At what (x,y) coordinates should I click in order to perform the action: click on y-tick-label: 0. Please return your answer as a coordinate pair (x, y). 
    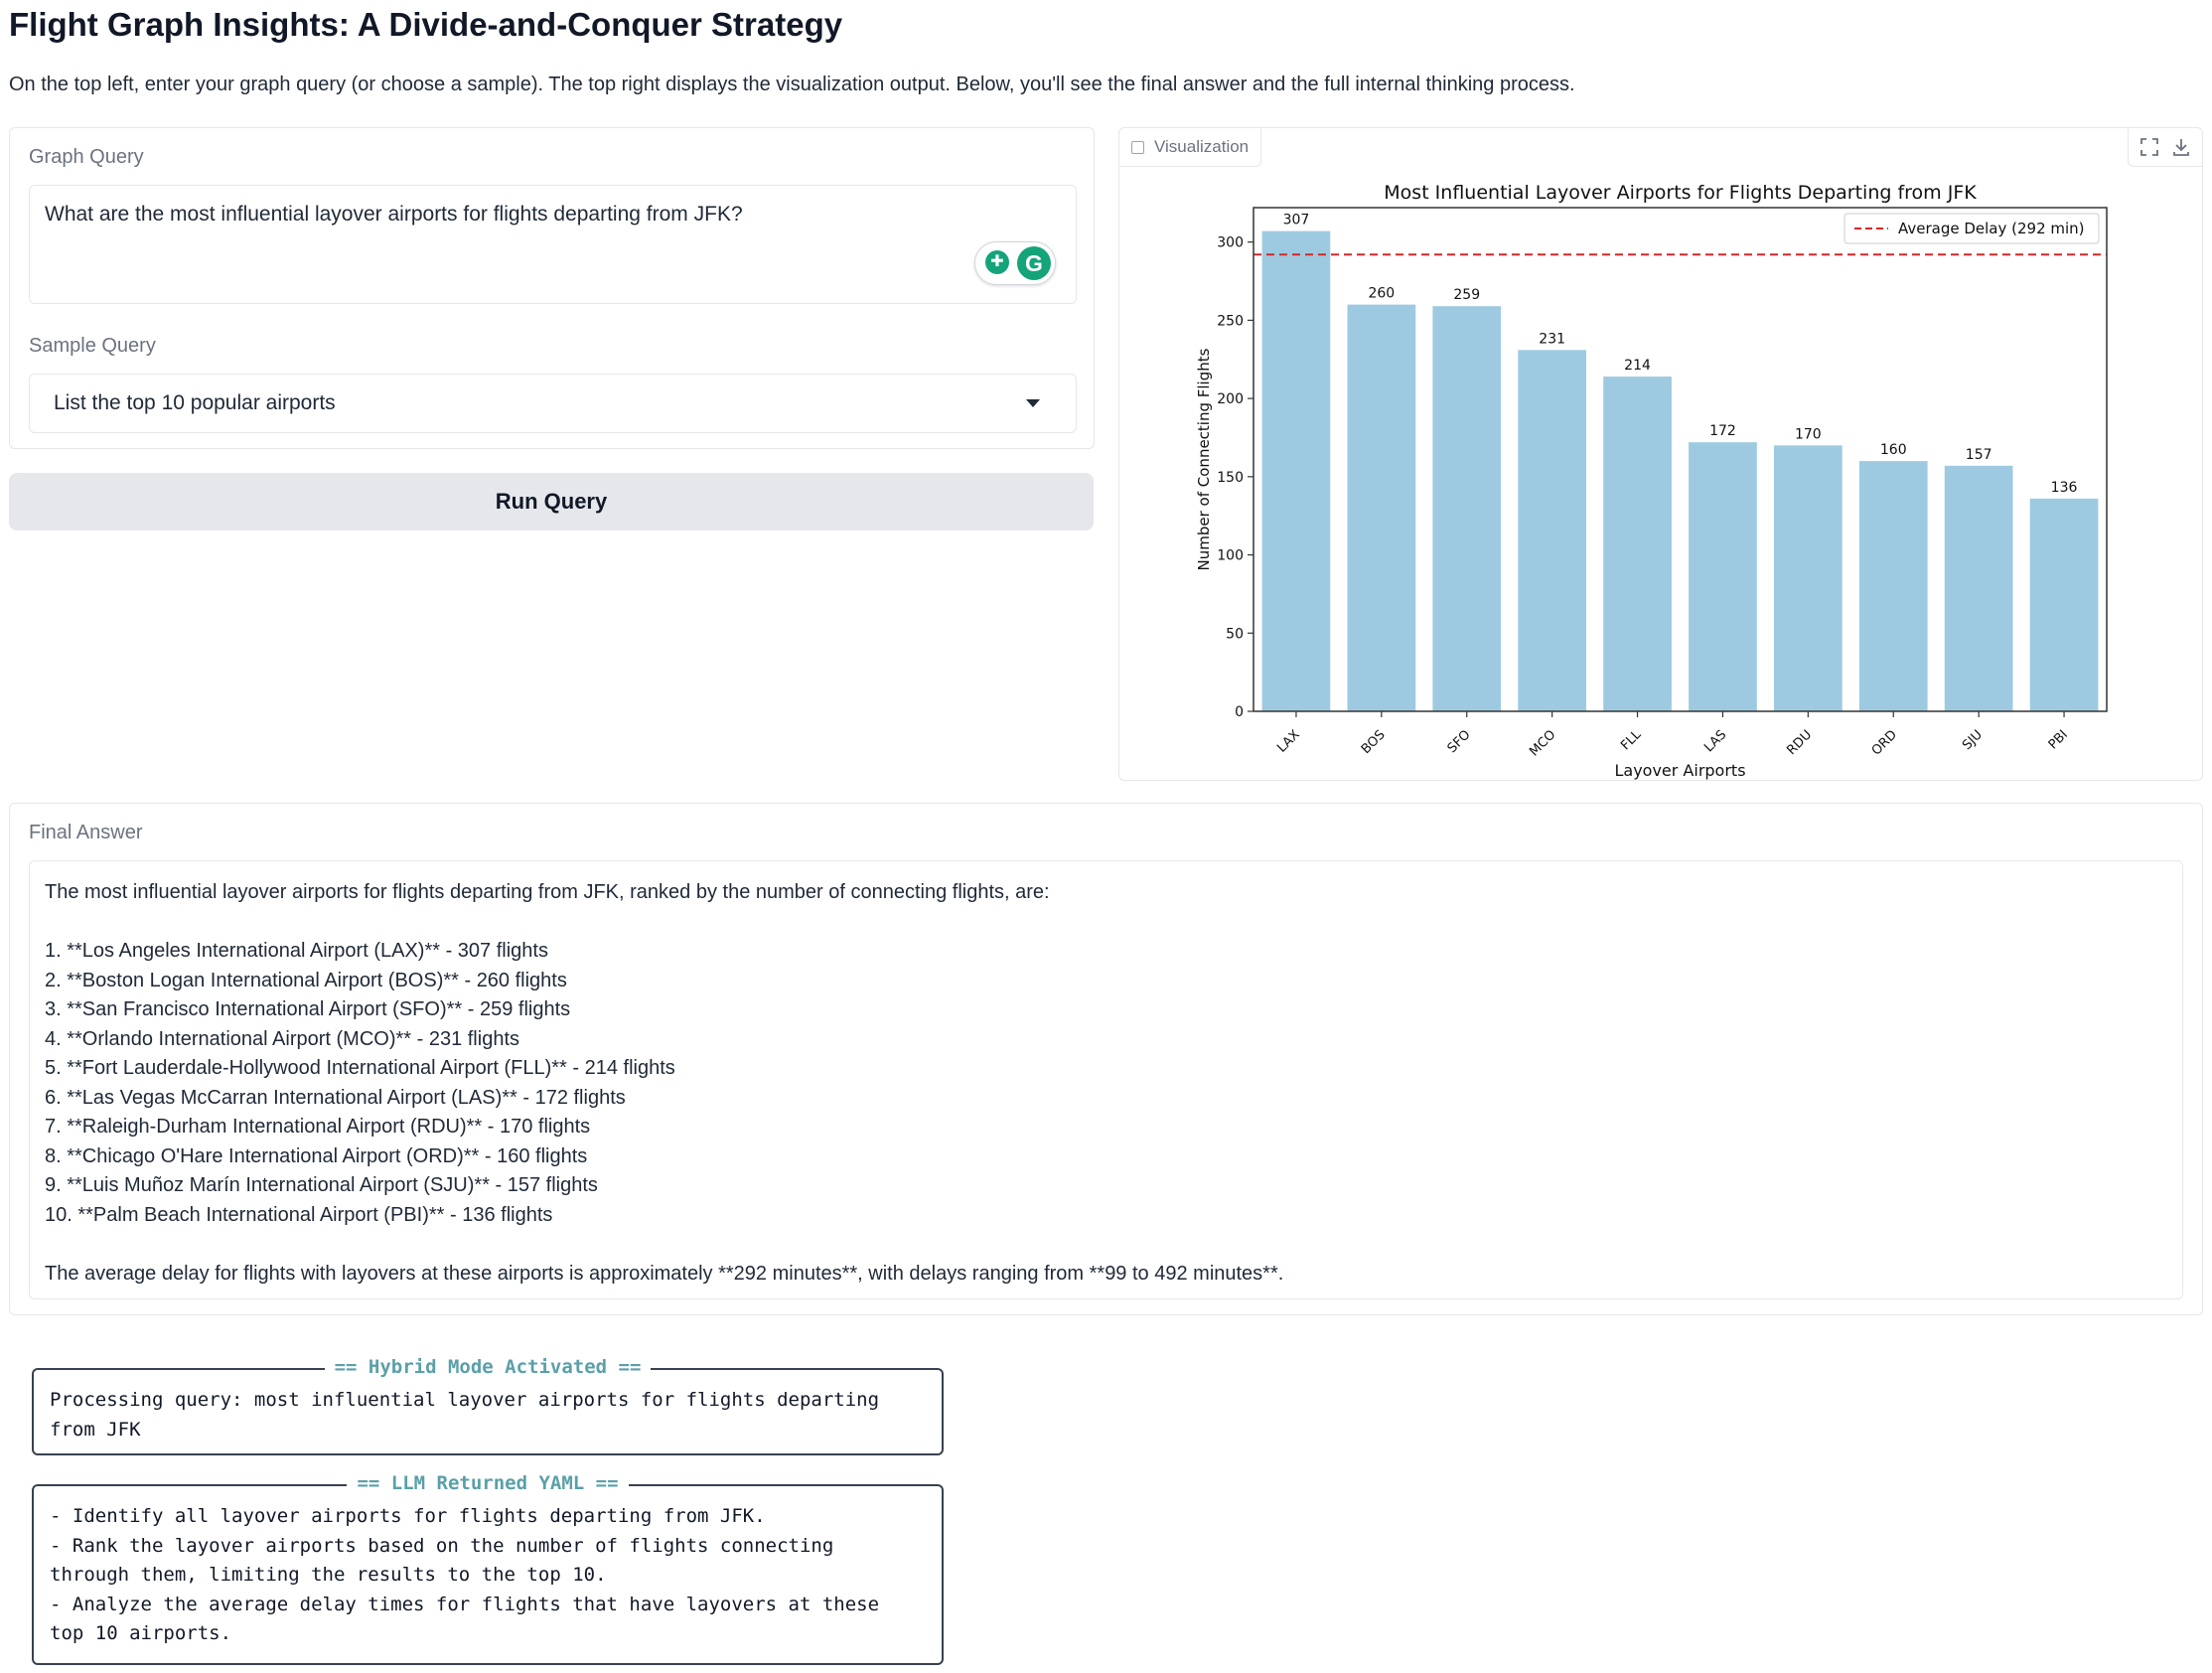
    Looking at the image, I should click on (1240, 712).